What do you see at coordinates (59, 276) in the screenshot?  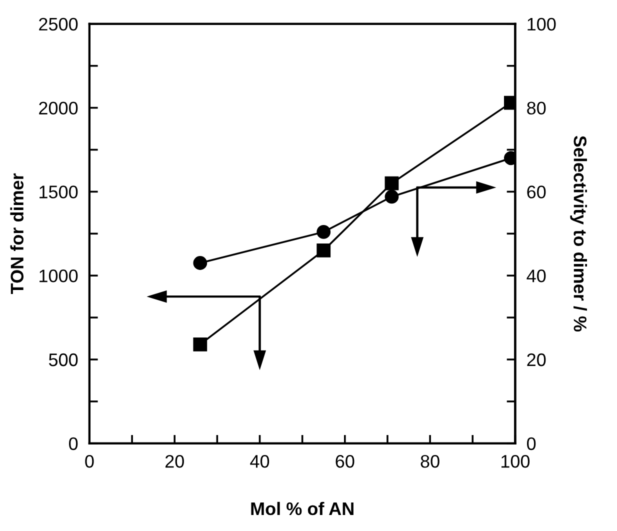 I see `y-tick-label: 1000` at bounding box center [59, 276].